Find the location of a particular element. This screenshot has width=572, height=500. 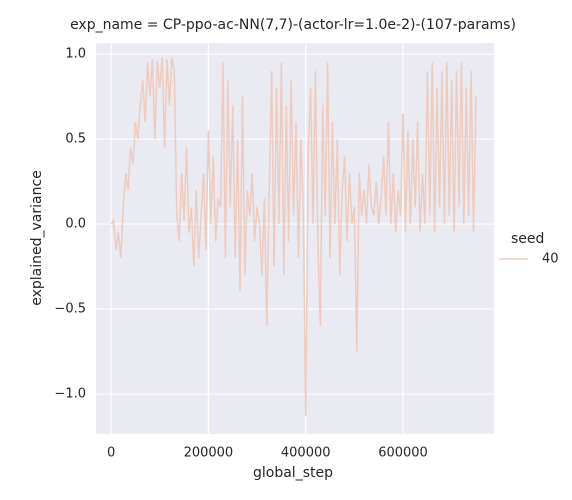

legend-title: seed is located at coordinates (527, 239).